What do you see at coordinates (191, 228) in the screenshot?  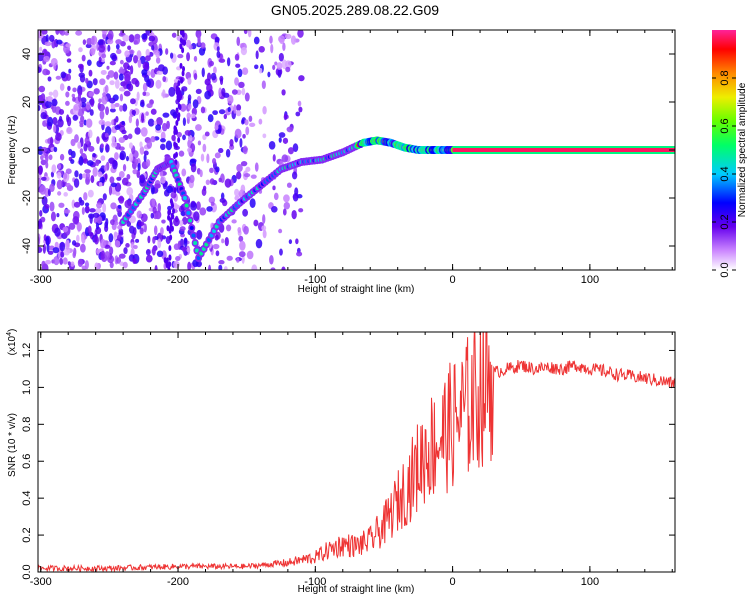 I see `spectrogram-ridge-cell` at bounding box center [191, 228].